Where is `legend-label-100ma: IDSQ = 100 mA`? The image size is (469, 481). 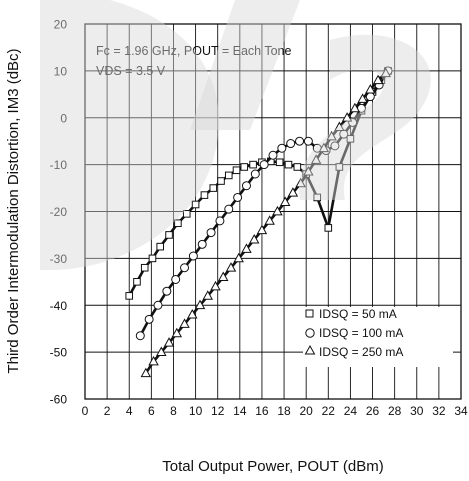
legend-label-100ma: IDSQ = 100 mA is located at coordinates (361, 333).